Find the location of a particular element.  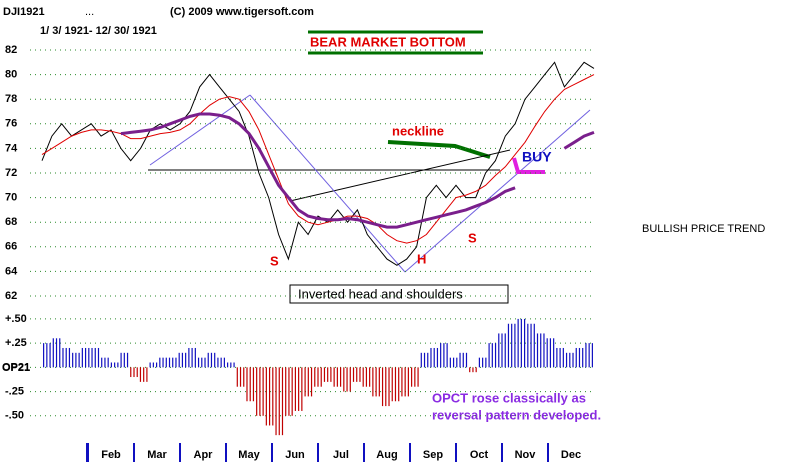

panel-name: OP21 is located at coordinates (16, 368).